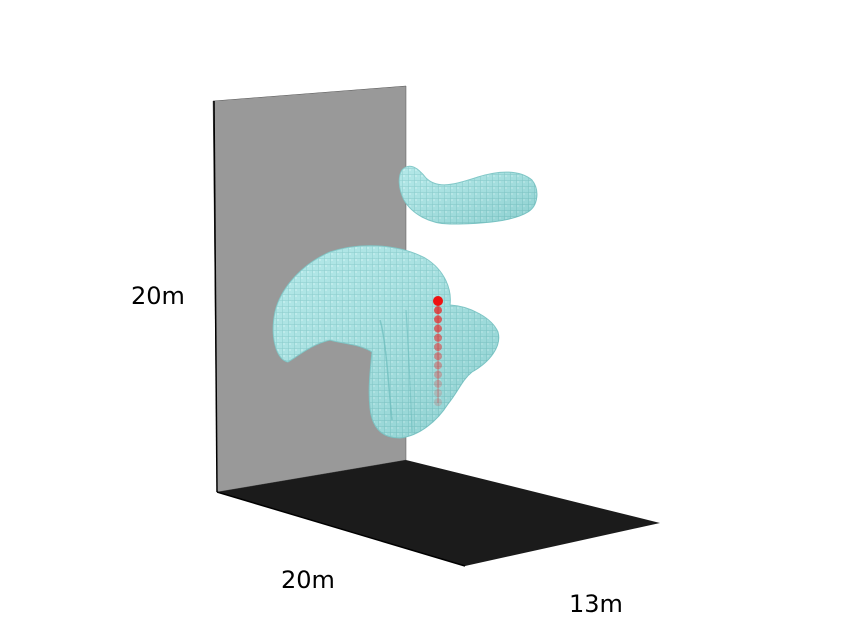 This screenshot has width=853, height=640. Describe the element at coordinates (468, 195) in the screenshot. I see `obstacle-upper` at that location.